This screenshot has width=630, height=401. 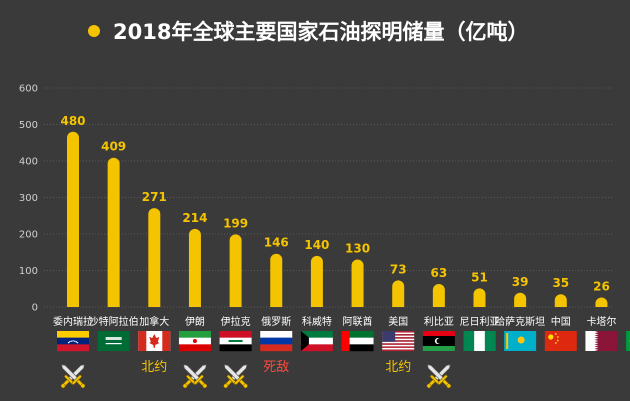 What do you see at coordinates (357, 341) in the screenshot?
I see `uae-flag` at bounding box center [357, 341].